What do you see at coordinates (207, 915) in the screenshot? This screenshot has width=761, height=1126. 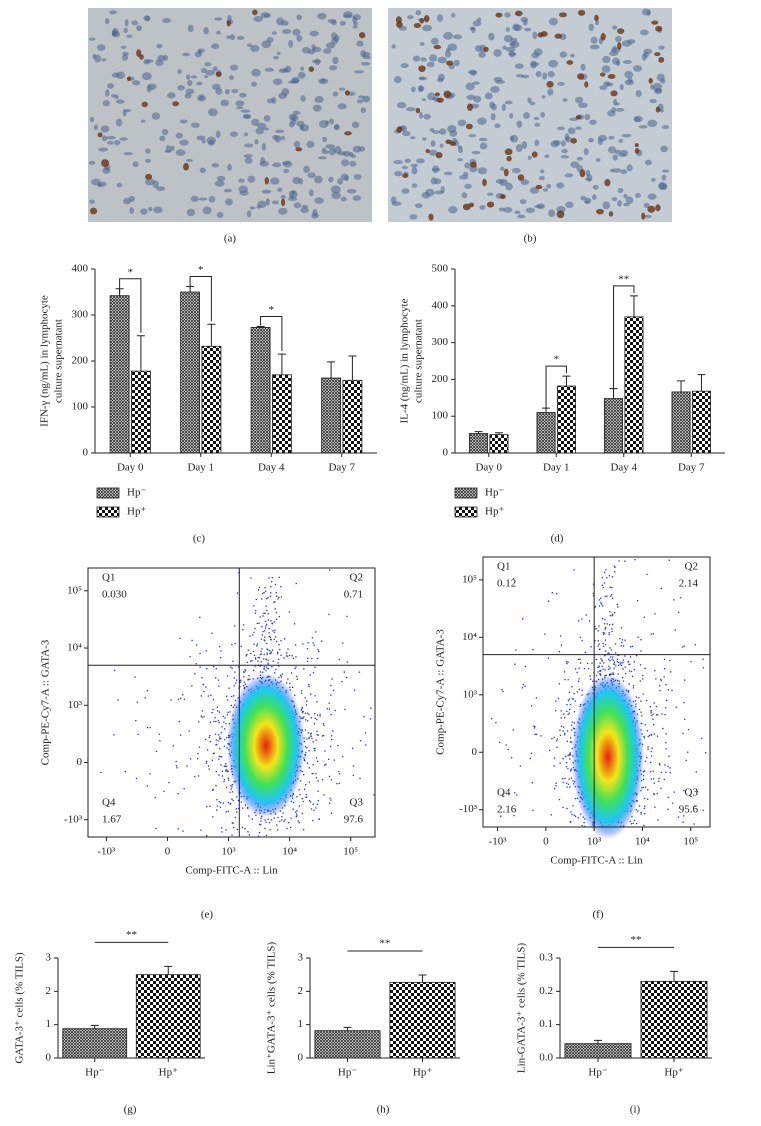 I see `panel-label: (e)` at bounding box center [207, 915].